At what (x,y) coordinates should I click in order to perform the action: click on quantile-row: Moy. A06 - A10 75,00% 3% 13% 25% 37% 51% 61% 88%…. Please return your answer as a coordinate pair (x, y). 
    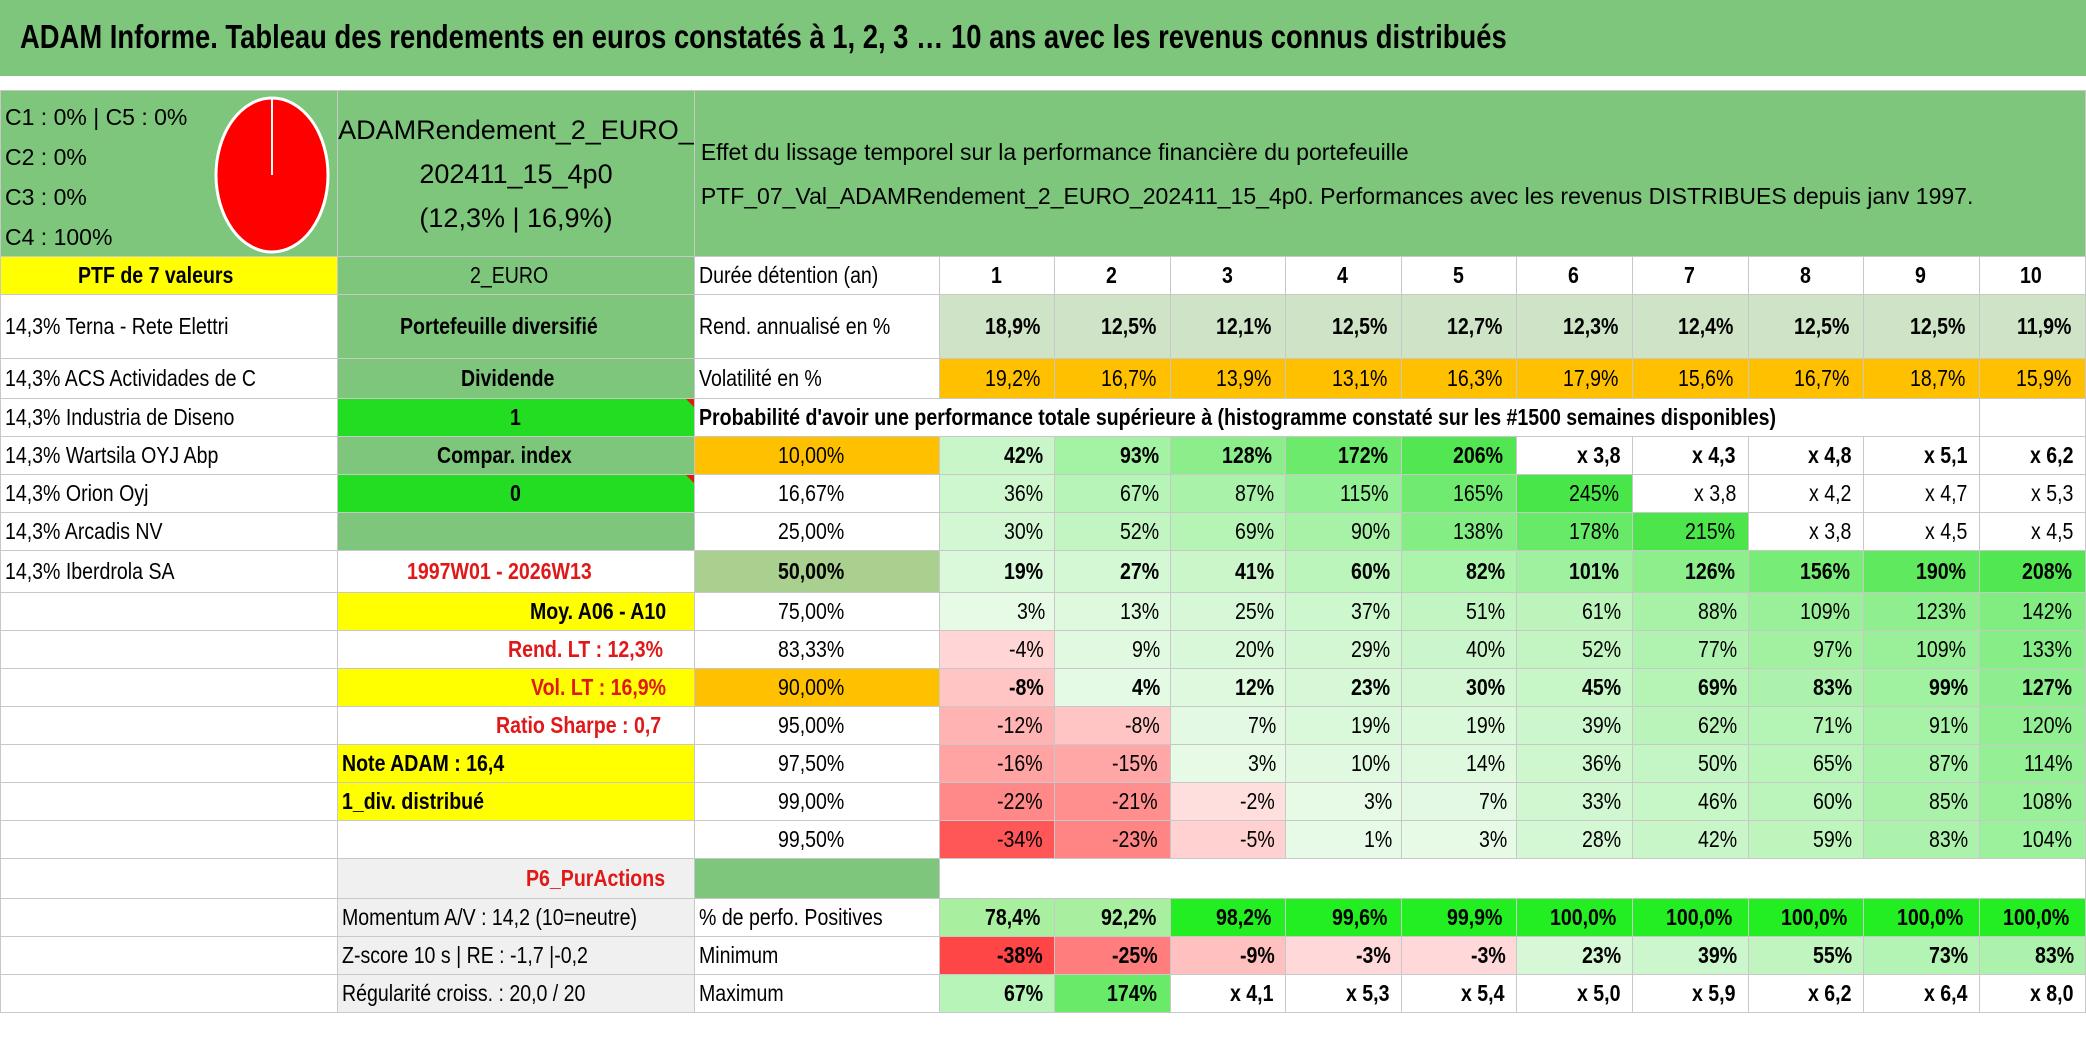
    Looking at the image, I should click on (1043, 611).